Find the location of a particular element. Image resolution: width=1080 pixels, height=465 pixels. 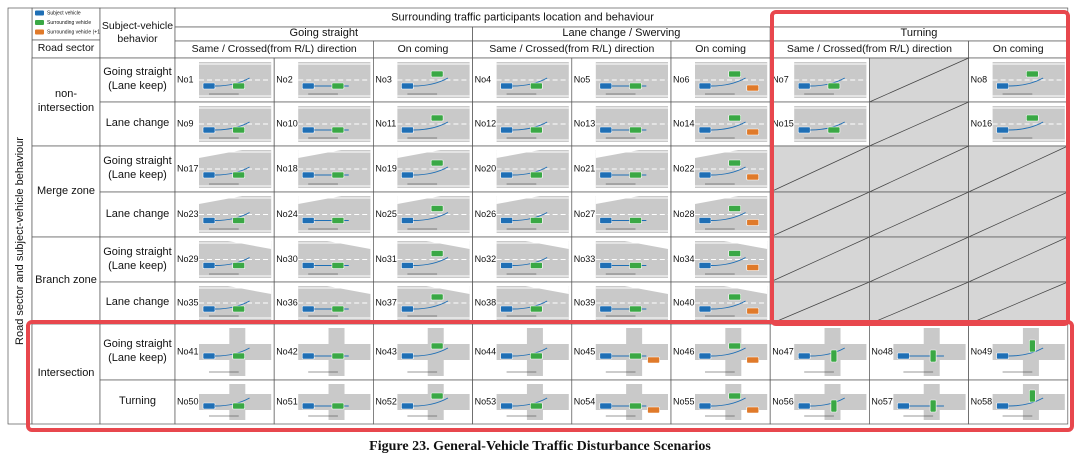

road-sector: Intersection is located at coordinates (66, 373).